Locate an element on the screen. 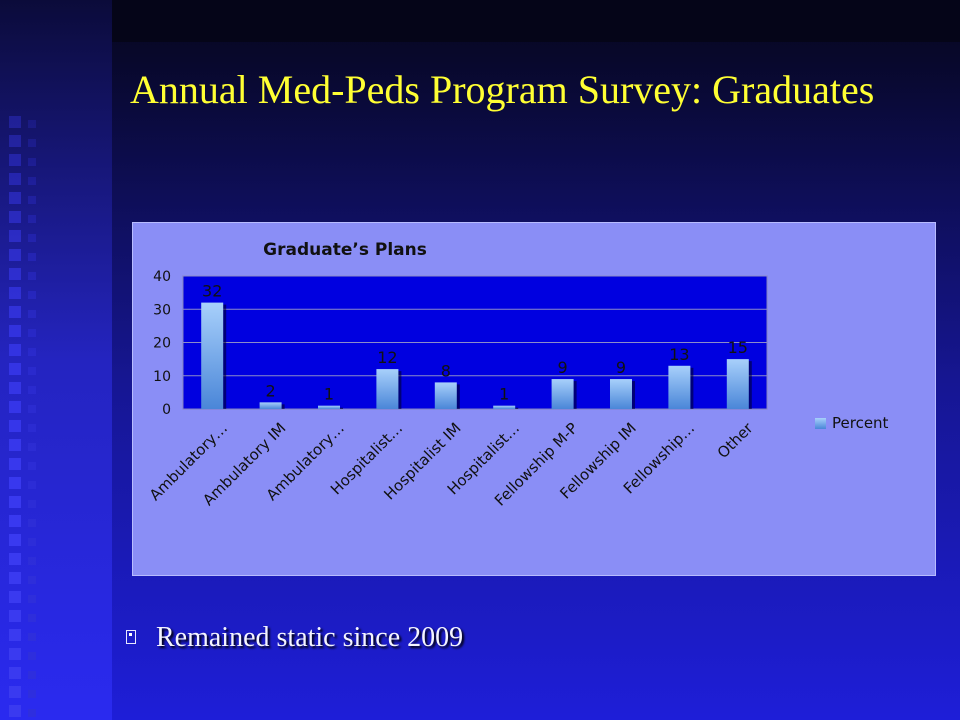  data-label: 13 is located at coordinates (679, 354).